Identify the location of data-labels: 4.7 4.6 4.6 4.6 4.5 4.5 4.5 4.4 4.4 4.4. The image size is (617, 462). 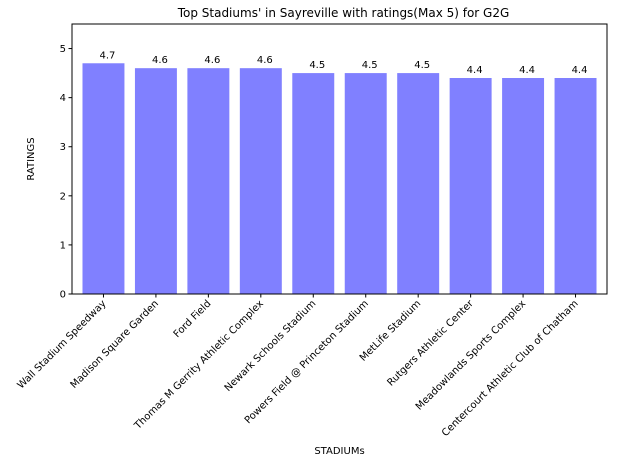
(344, 63).